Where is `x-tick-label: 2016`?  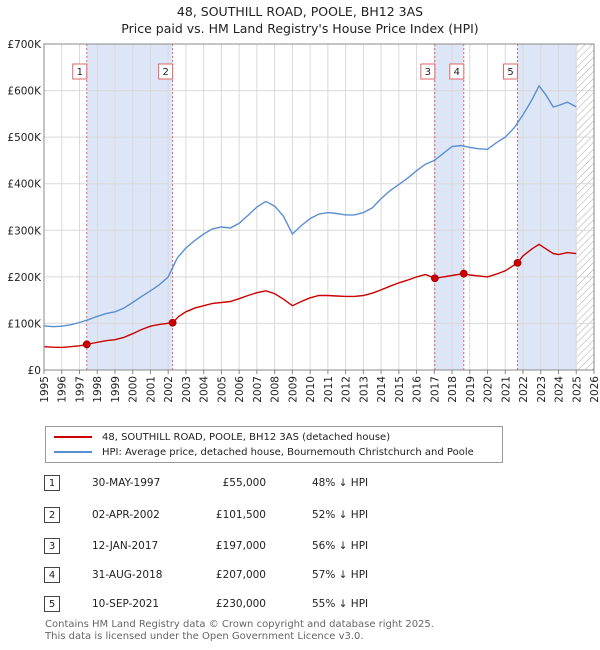
x-tick-label: 2016 is located at coordinates (418, 389).